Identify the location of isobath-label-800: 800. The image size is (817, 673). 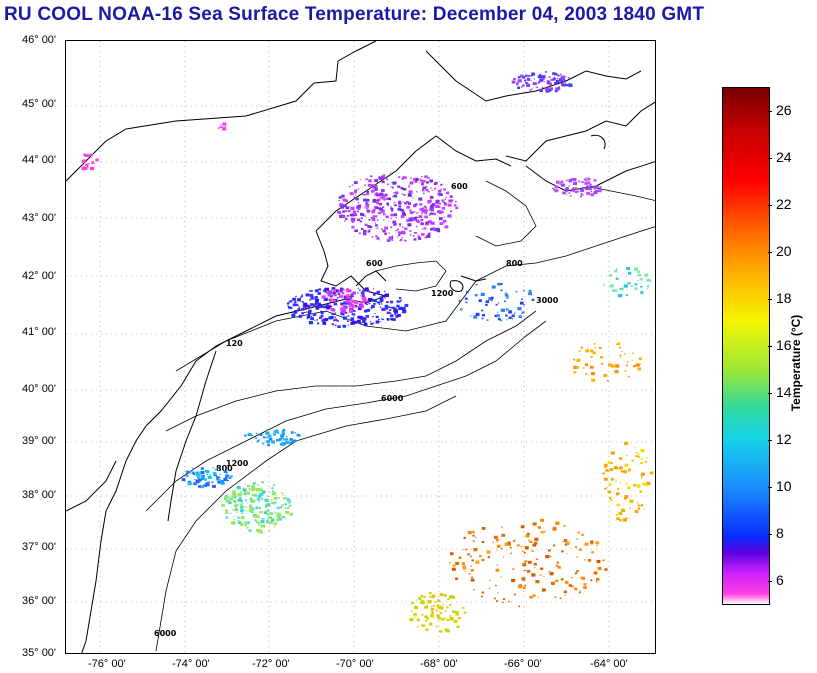
(514, 263).